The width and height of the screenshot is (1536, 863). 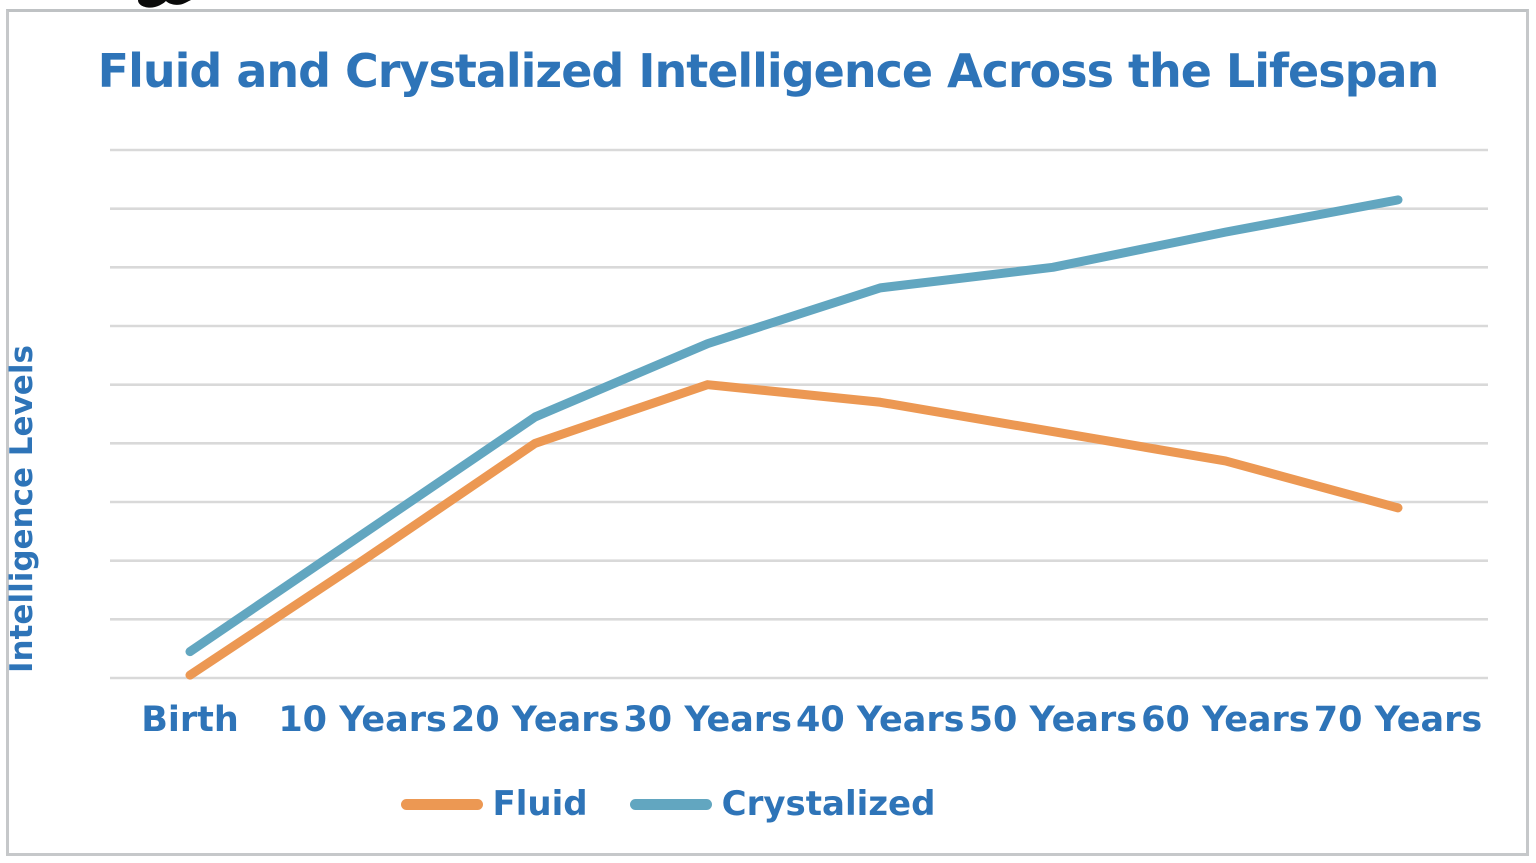 I want to click on x-axis-label: 60 Years, so click(x=1225, y=720).